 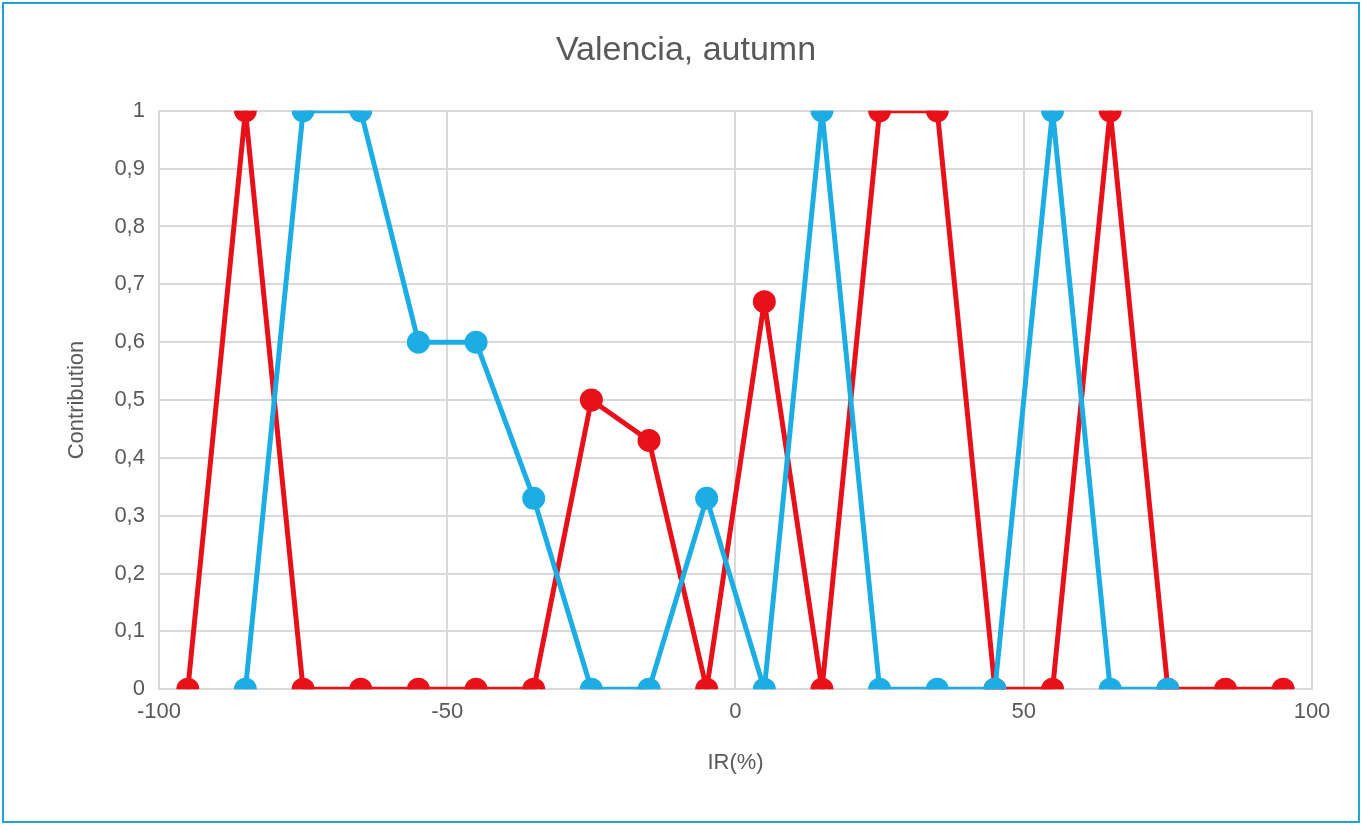 What do you see at coordinates (735, 711) in the screenshot?
I see `x-tick-label: 0` at bounding box center [735, 711].